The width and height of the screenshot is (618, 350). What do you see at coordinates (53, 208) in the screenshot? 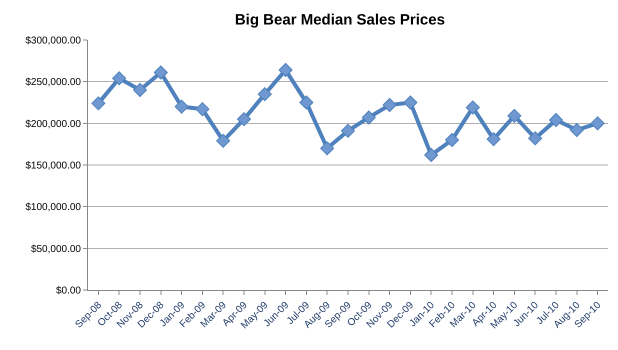
I see `y-tick-label: $100,000.00` at bounding box center [53, 208].